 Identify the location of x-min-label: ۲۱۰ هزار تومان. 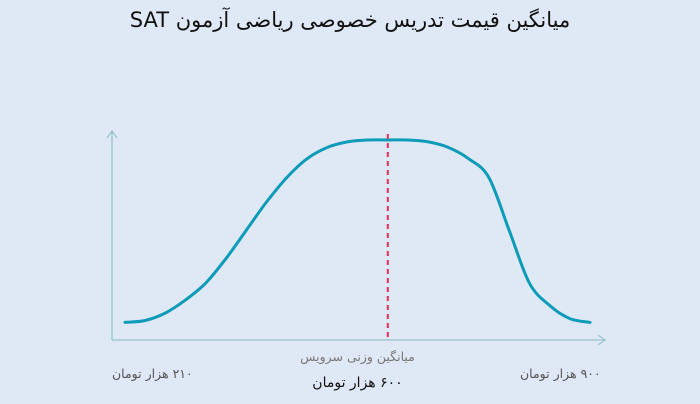
(152, 373).